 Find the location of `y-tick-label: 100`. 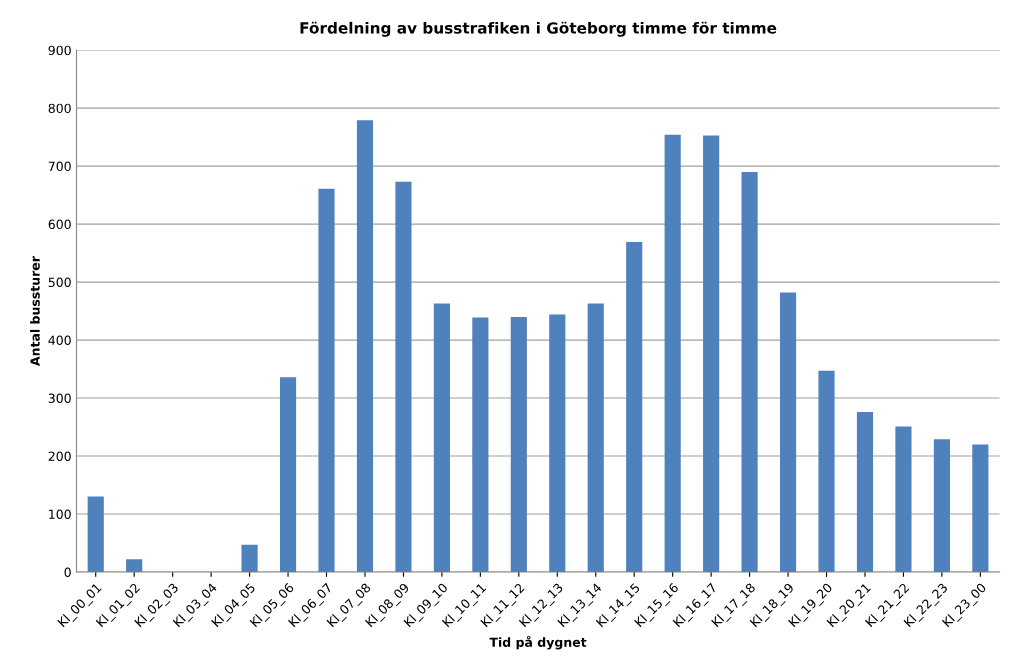

y-tick-label: 100 is located at coordinates (60, 514).